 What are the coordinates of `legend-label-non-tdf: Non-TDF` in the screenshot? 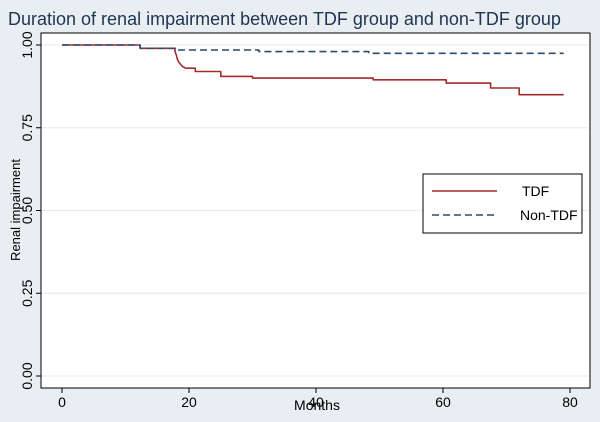 It's located at (549, 215).